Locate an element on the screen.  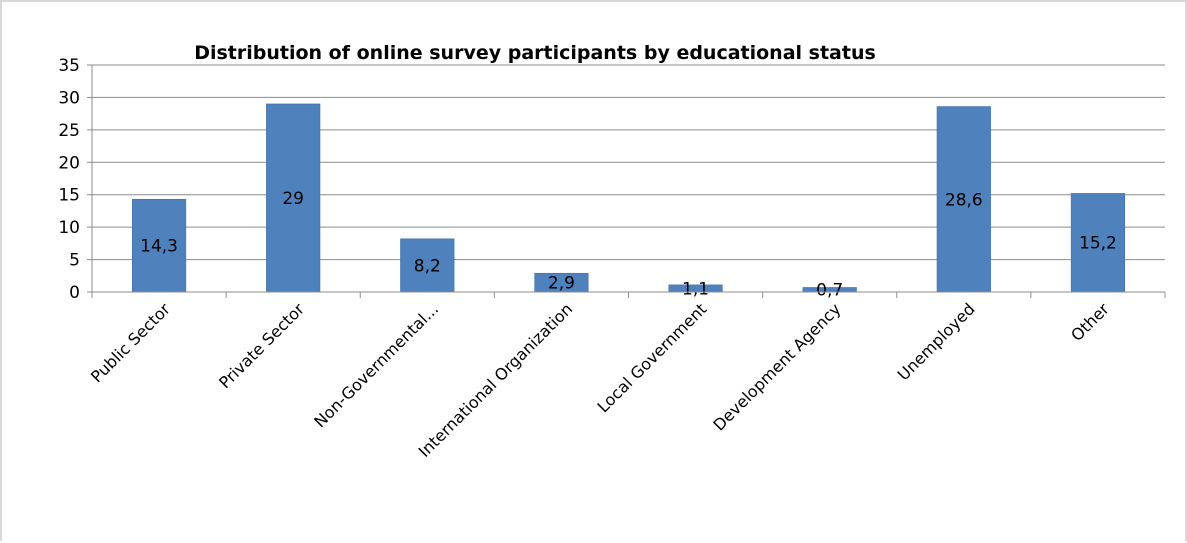
y-tick-label: 35 is located at coordinates (69, 66).